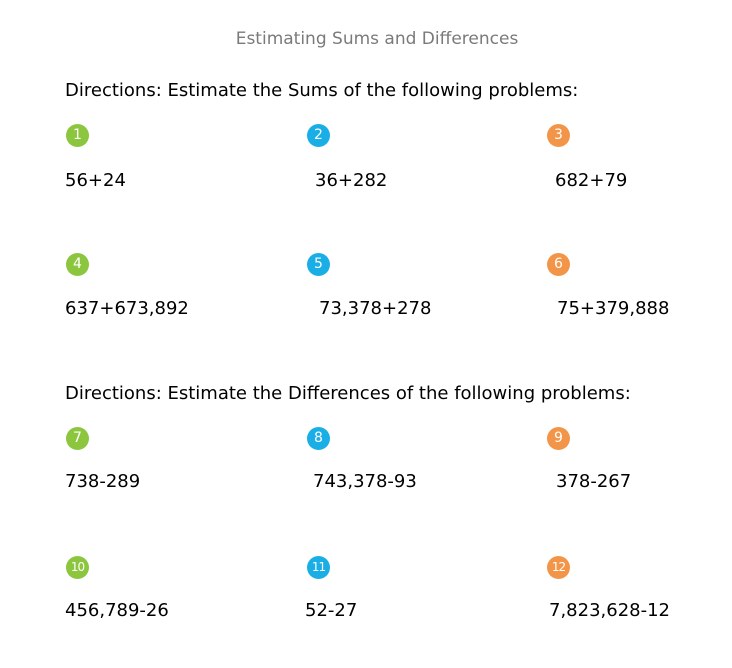  What do you see at coordinates (613, 308) in the screenshot?
I see `problem-expression: 75+379,888` at bounding box center [613, 308].